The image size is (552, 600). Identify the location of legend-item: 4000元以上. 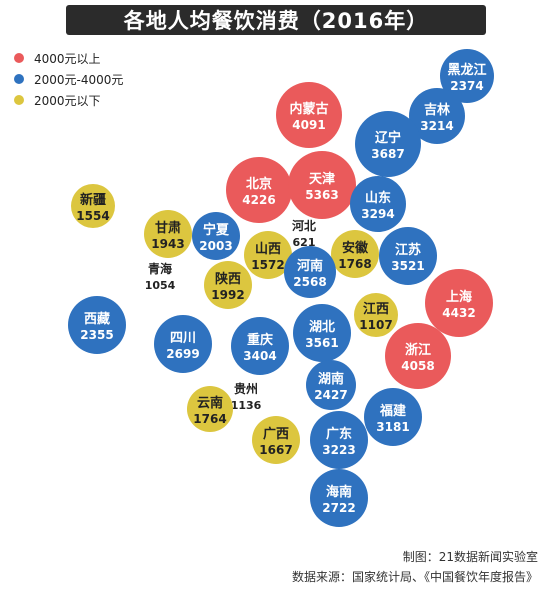
(57, 58).